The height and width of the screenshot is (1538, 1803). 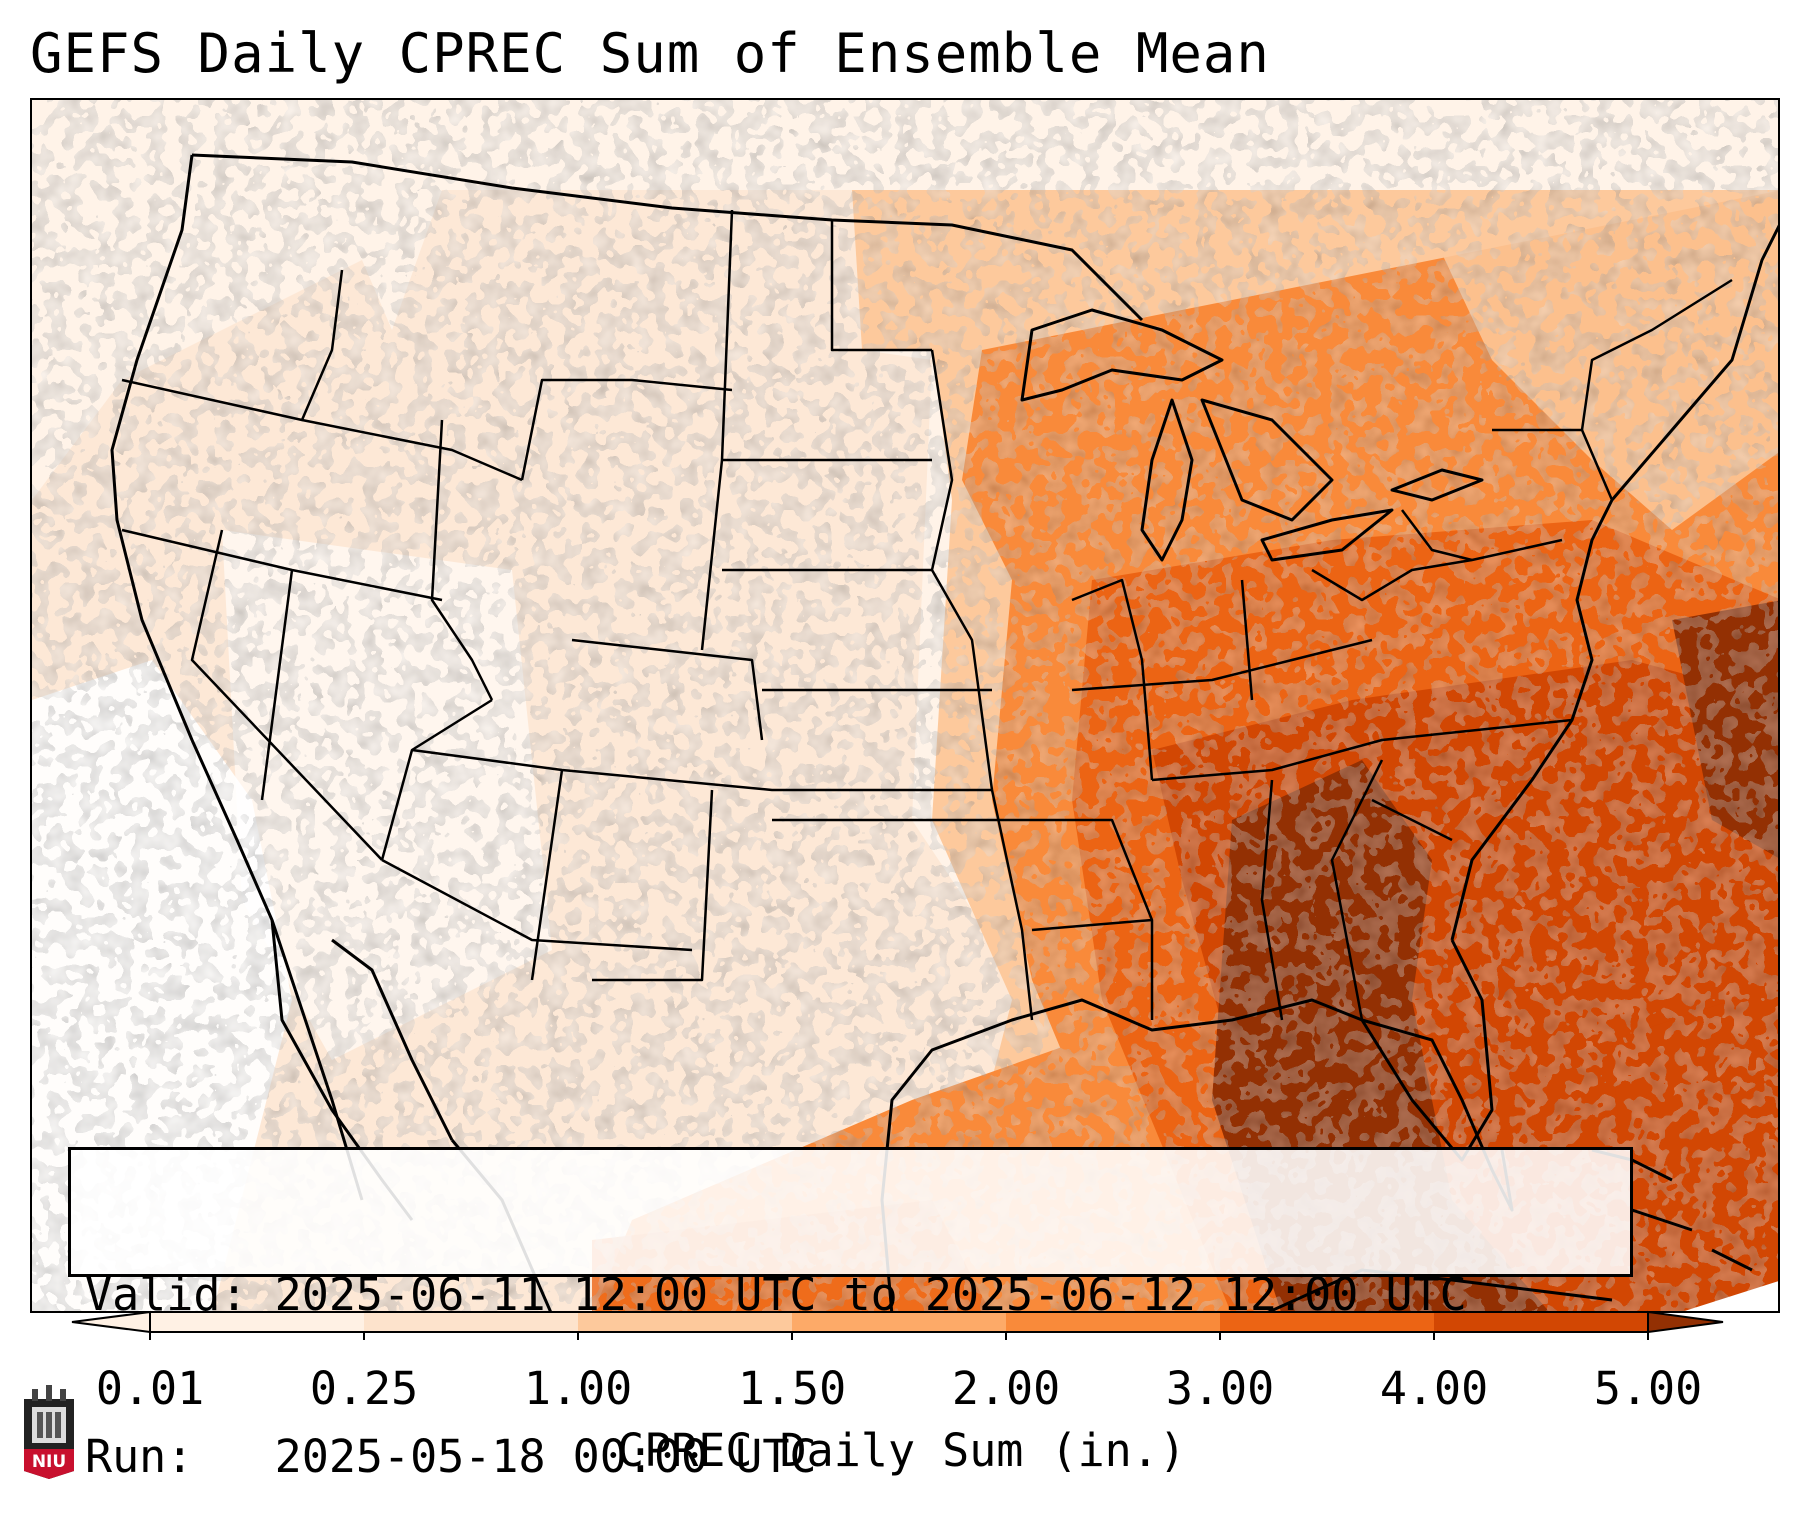 I want to click on colorbar-tick-label: 2.00, so click(x=1006, y=1388).